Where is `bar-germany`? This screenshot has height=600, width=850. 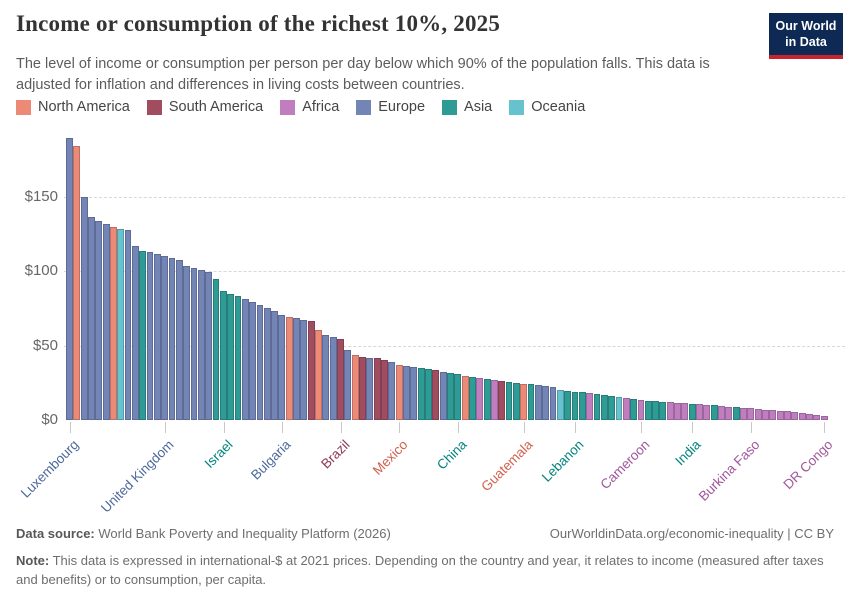
bar-germany is located at coordinates (157, 337).